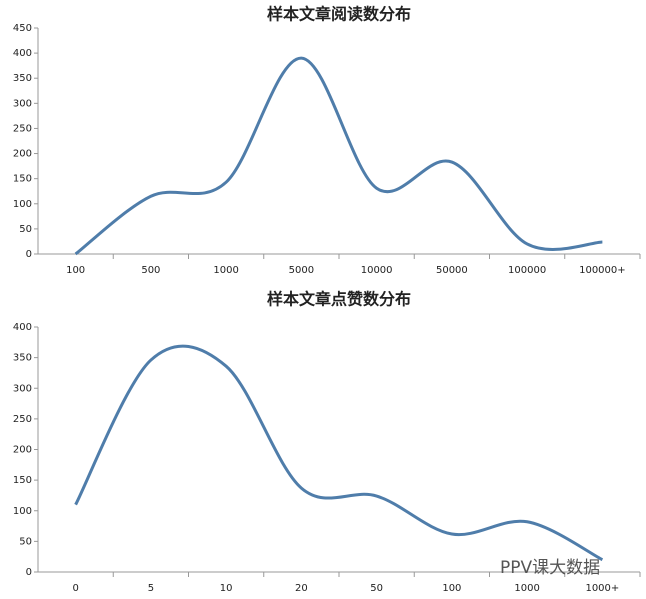  What do you see at coordinates (376, 588) in the screenshot?
I see `x-tick-label: 50` at bounding box center [376, 588].